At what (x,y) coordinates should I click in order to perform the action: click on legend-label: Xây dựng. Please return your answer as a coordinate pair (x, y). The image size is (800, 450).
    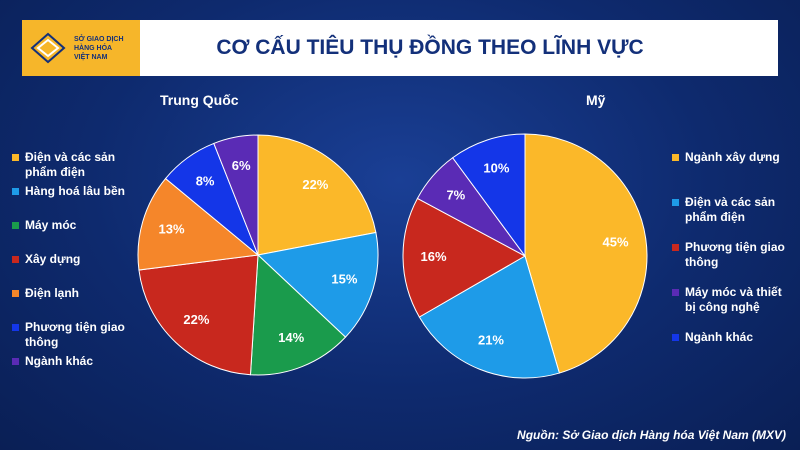
    Looking at the image, I should click on (53, 259).